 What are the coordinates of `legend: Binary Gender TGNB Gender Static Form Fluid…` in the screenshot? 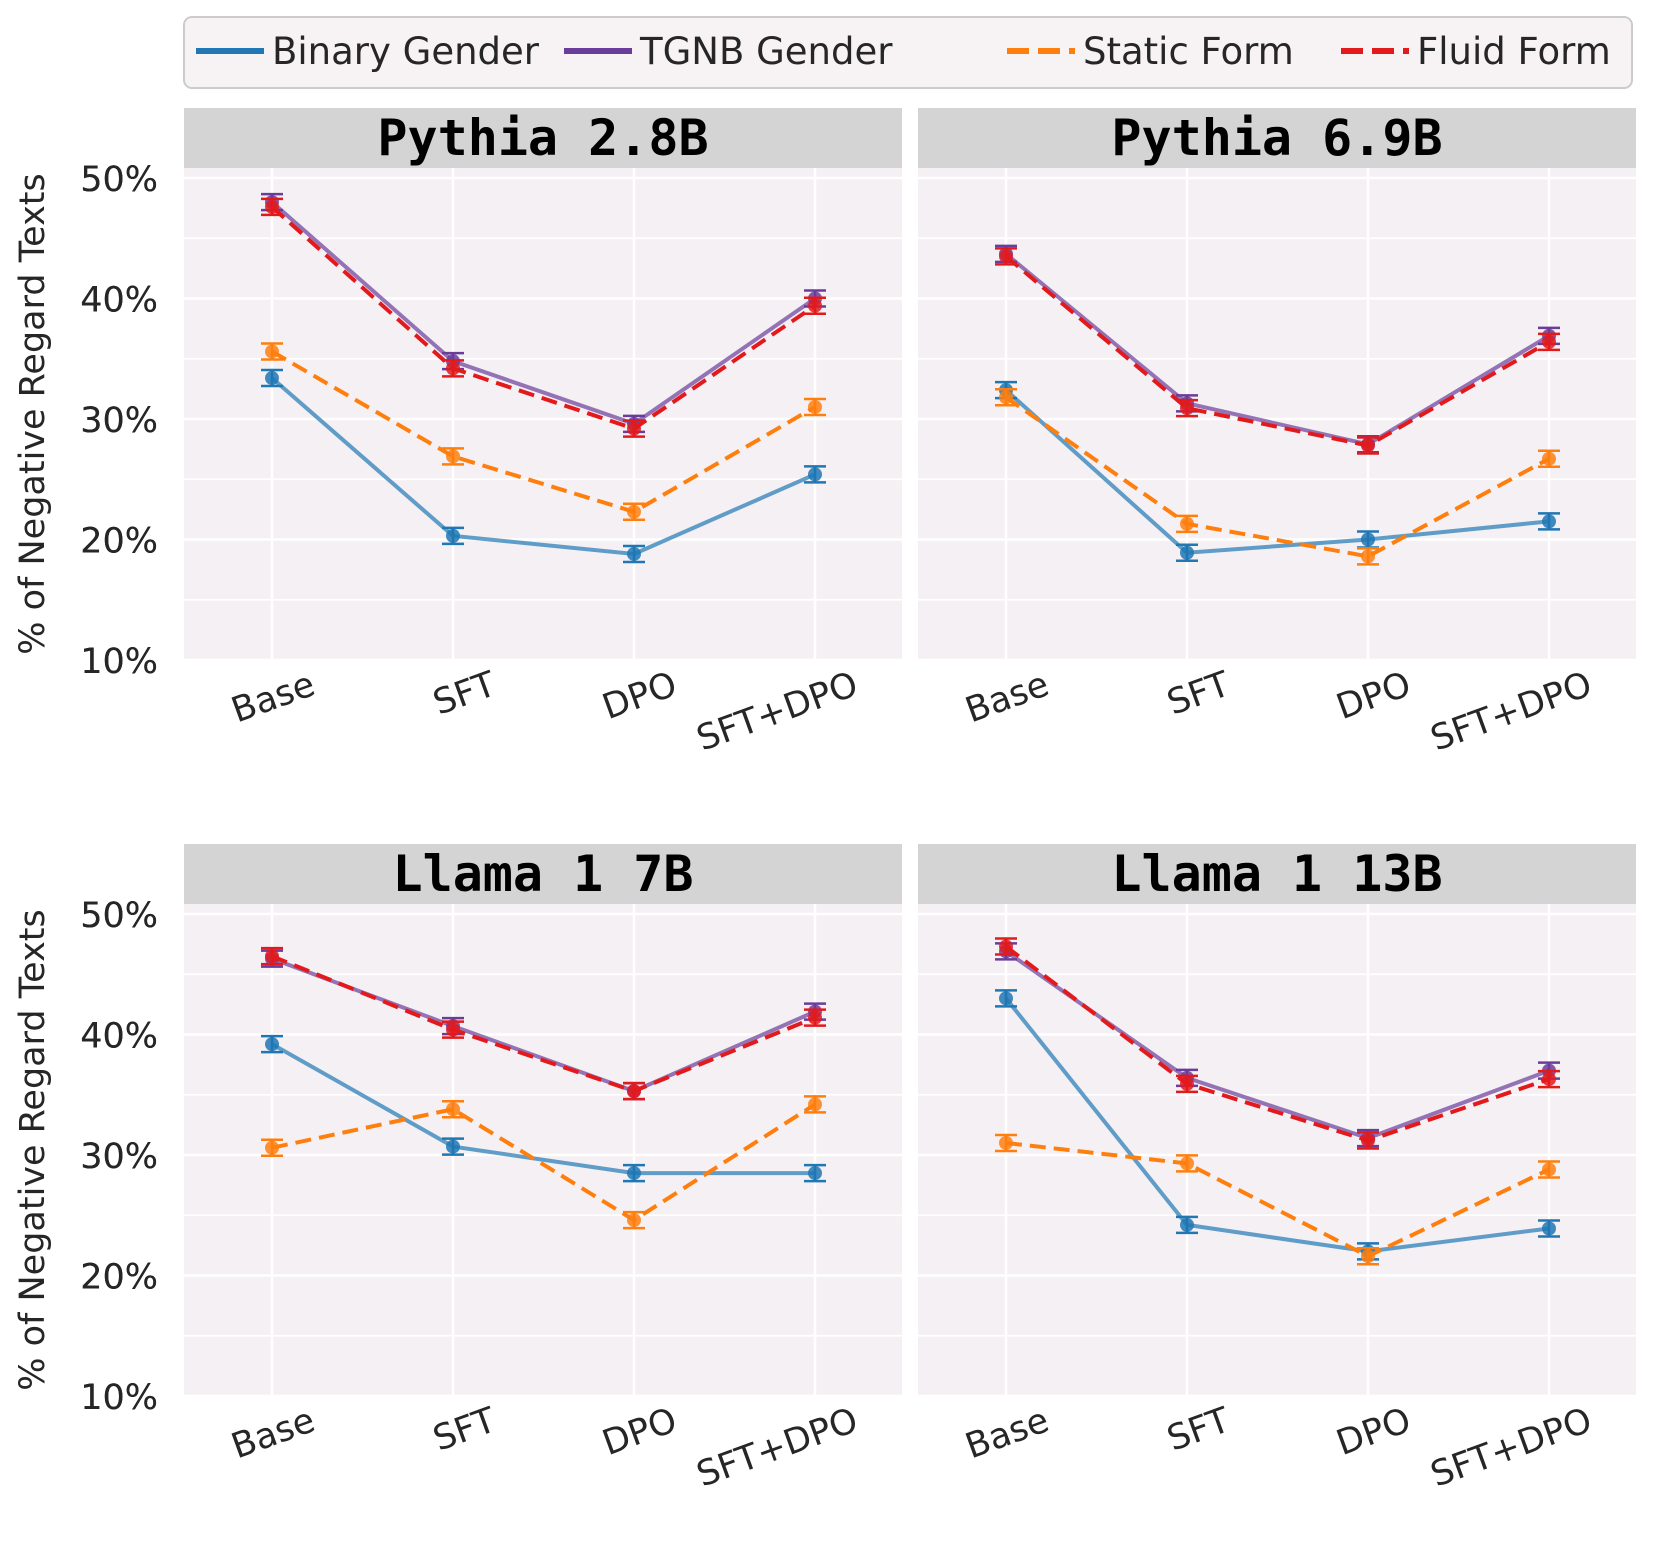 It's located at (908, 52).